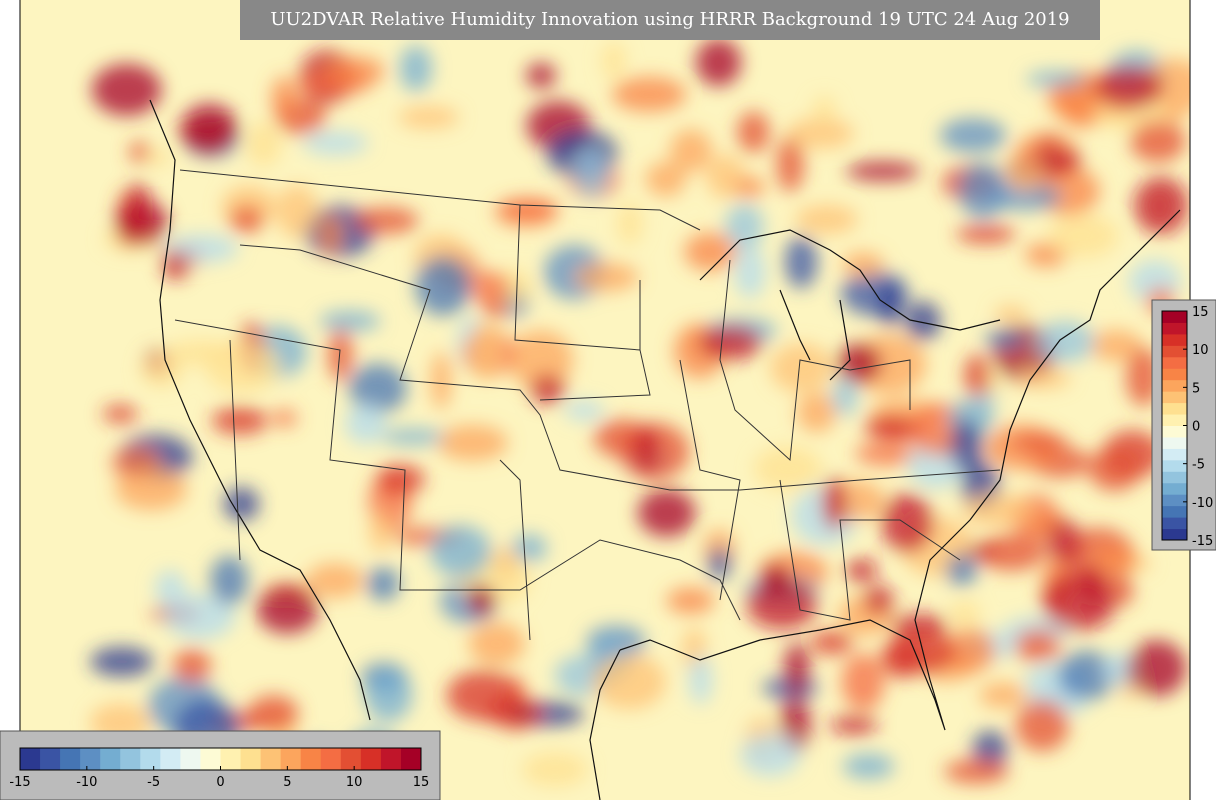  What do you see at coordinates (605, 724) in the screenshot?
I see `gulf-coast` at bounding box center [605, 724].